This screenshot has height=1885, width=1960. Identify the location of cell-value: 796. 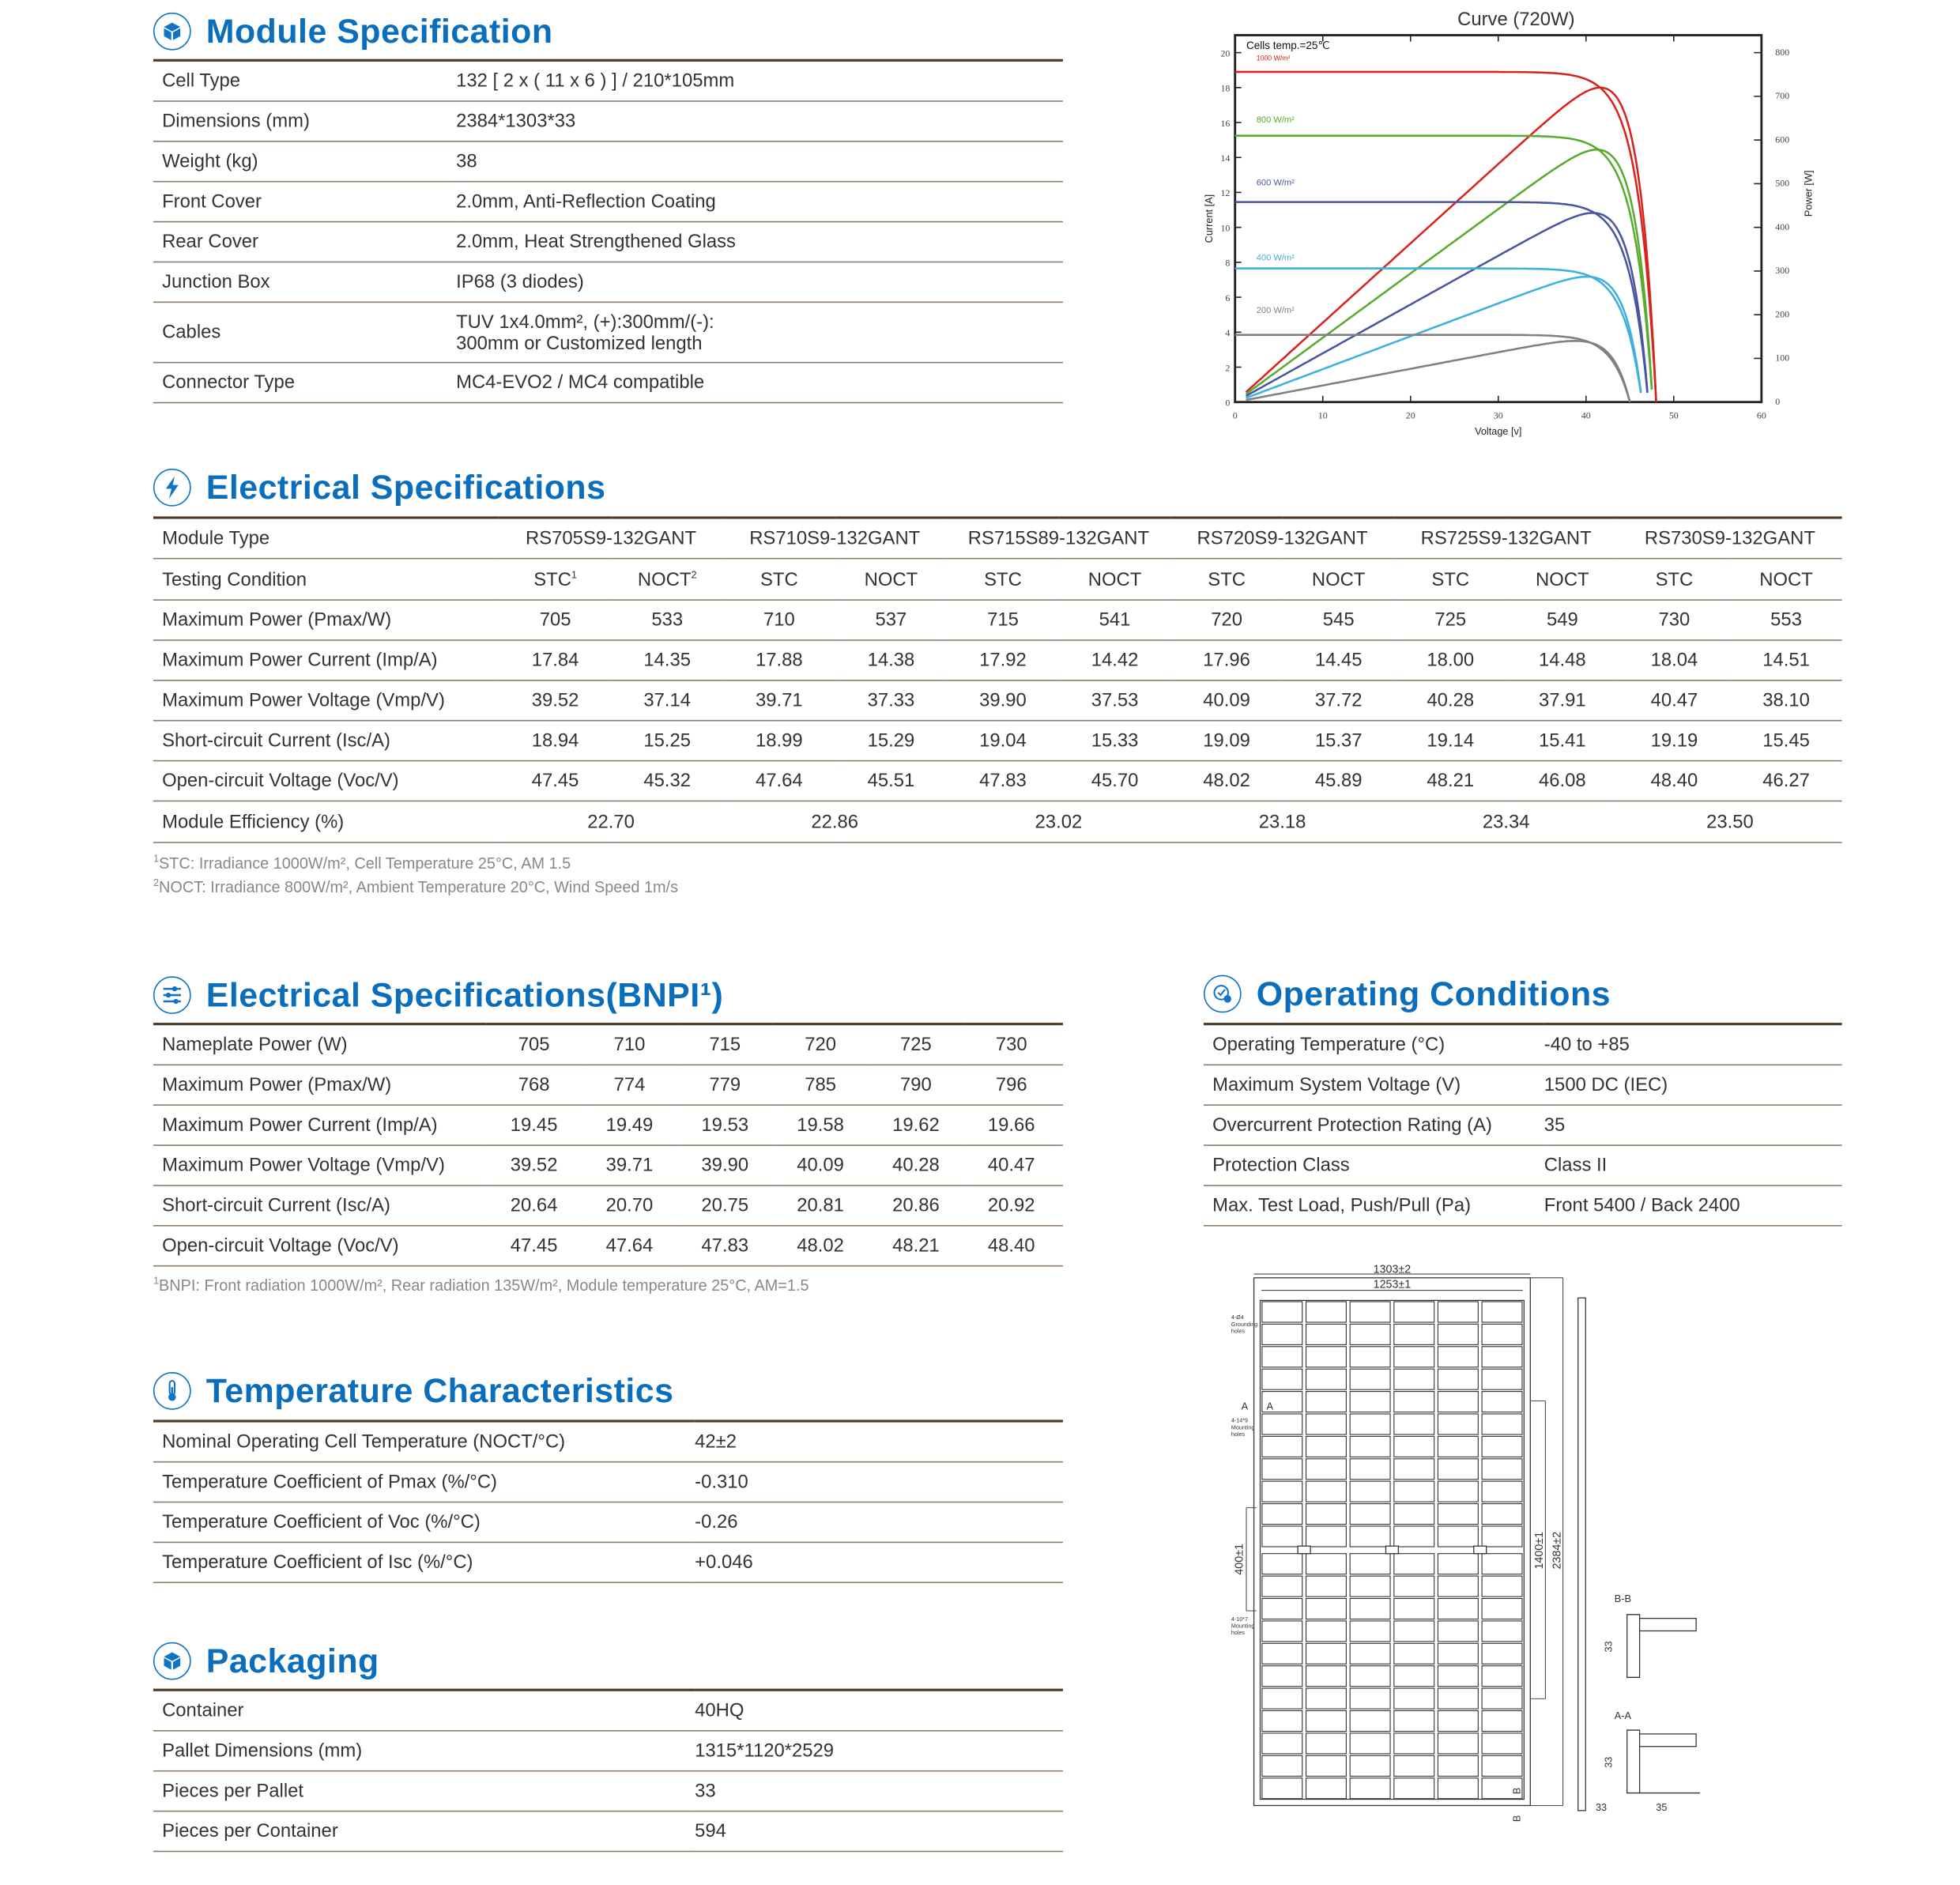
(1011, 1085).